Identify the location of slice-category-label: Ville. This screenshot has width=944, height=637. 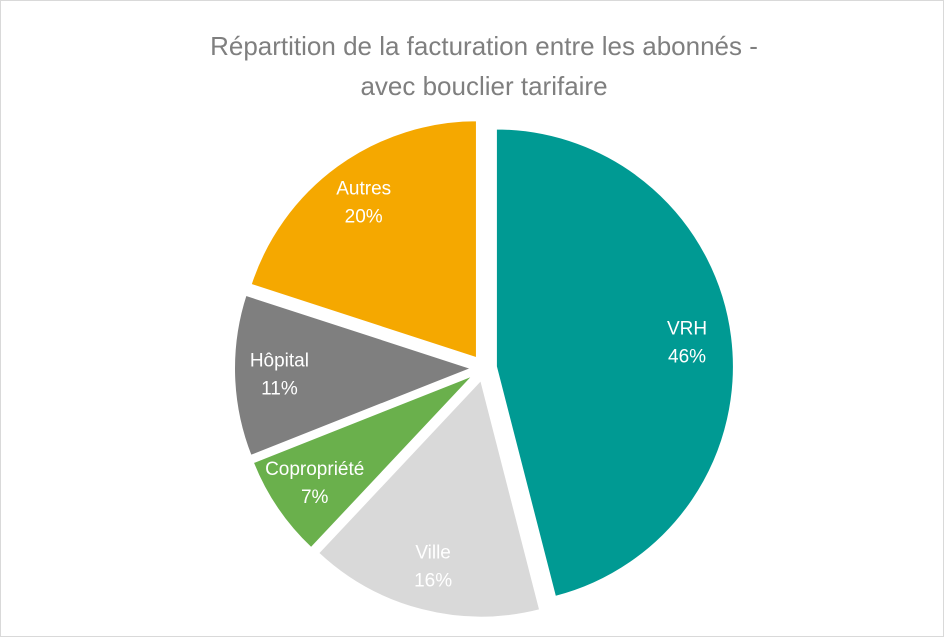
(433, 552).